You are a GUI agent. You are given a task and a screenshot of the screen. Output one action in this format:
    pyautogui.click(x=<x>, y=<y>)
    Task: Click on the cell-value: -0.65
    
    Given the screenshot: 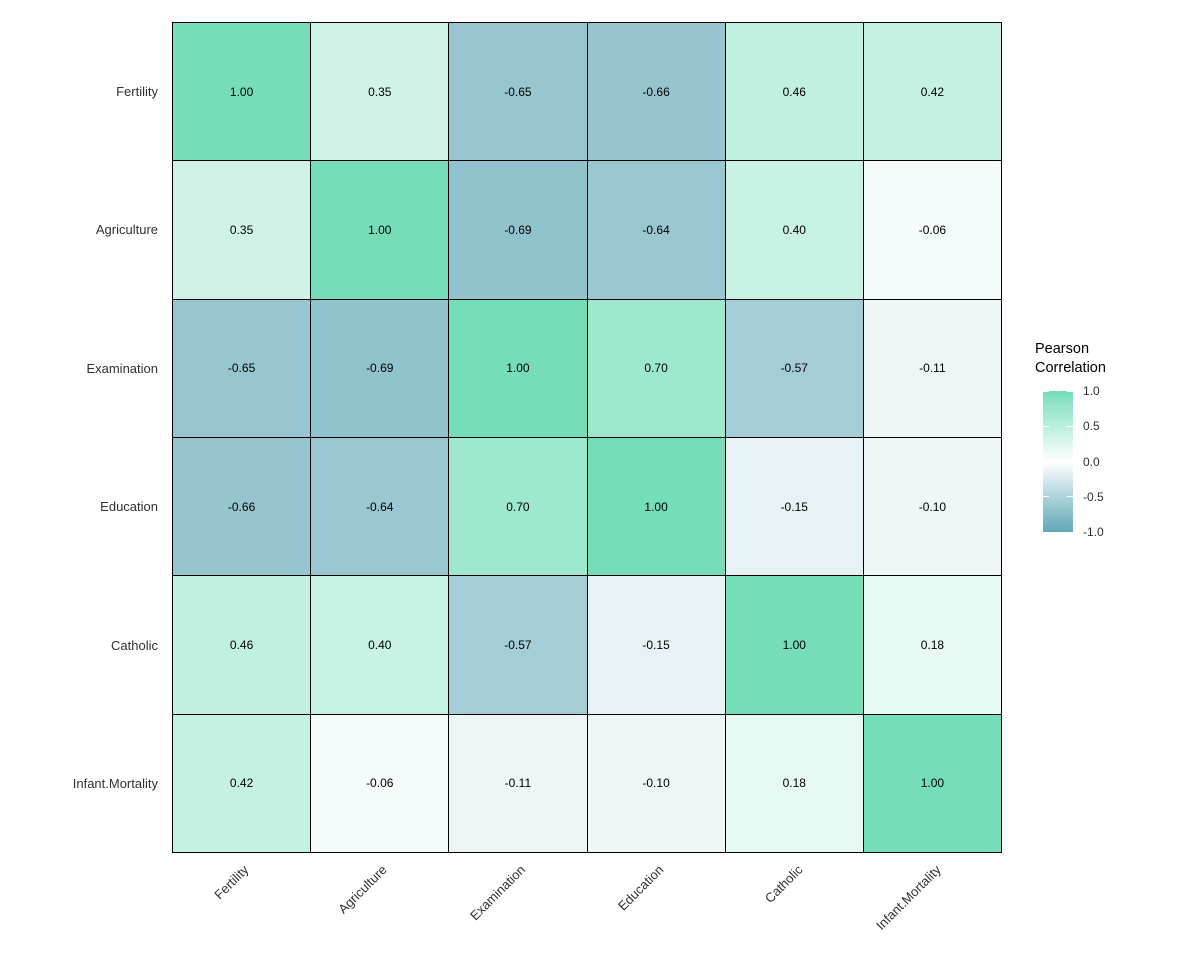 What is the action you would take?
    pyautogui.click(x=518, y=91)
    